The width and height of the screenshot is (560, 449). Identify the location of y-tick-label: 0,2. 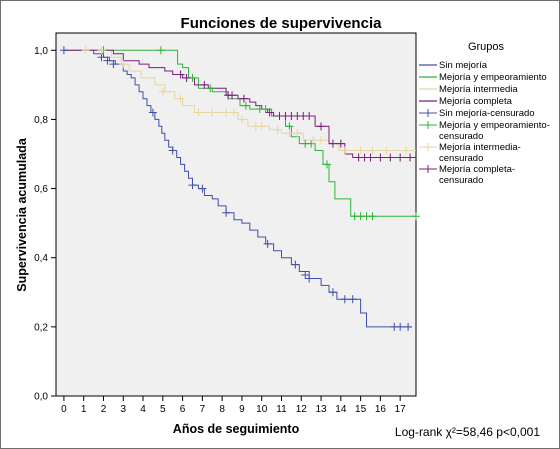
(41, 327).